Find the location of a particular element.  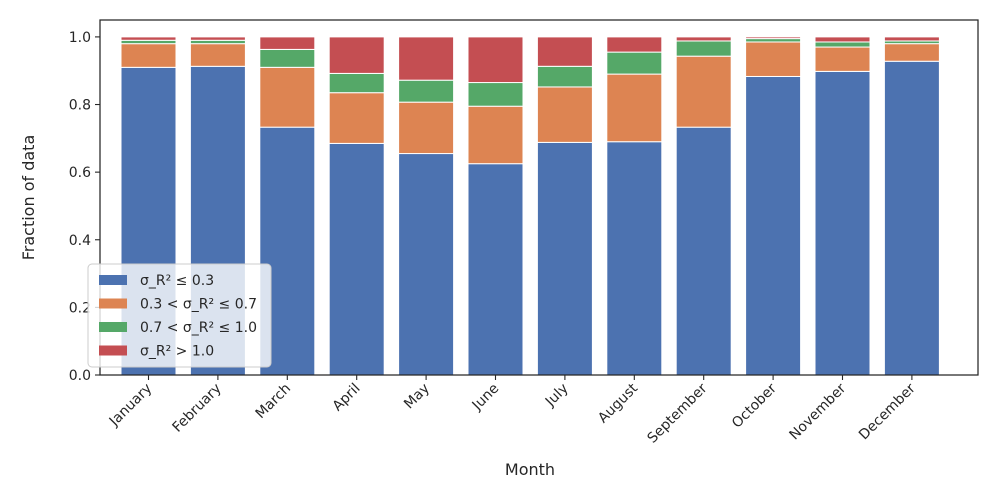

y-tick-label: 0.8 is located at coordinates (80, 106).